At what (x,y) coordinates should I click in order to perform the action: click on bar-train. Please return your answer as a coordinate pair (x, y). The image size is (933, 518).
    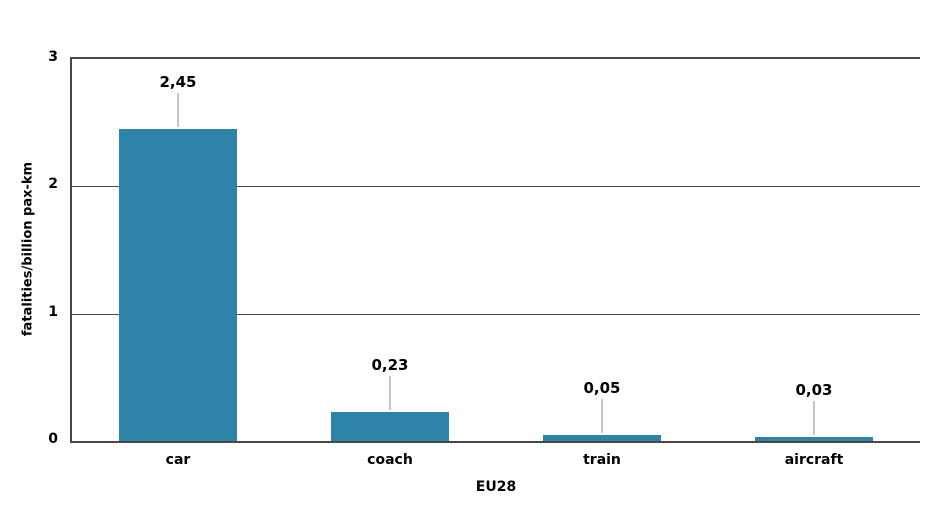
    Looking at the image, I should click on (602, 437).